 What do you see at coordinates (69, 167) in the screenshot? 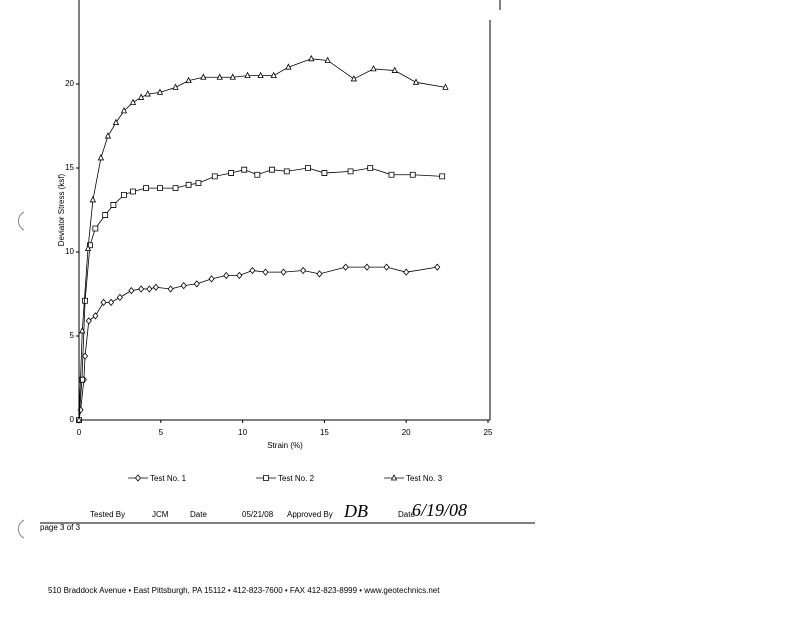
I see `y-tick-label: 15` at bounding box center [69, 167].